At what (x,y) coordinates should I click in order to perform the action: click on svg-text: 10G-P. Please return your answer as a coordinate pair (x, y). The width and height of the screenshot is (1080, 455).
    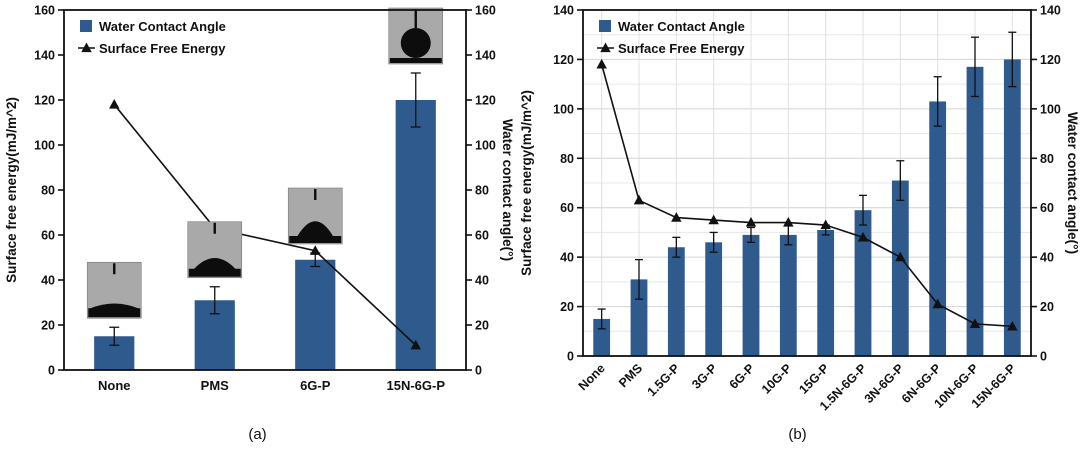
    Looking at the image, I should click on (776, 378).